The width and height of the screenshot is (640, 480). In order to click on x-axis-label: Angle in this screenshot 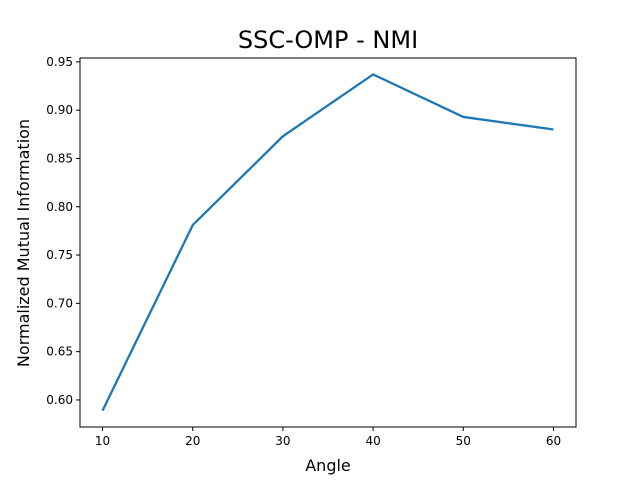, I will do `click(328, 465)`.